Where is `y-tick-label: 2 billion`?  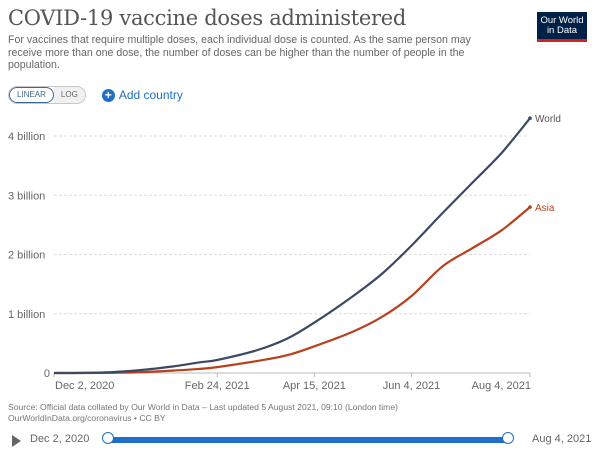 y-tick-label: 2 billion is located at coordinates (26, 256).